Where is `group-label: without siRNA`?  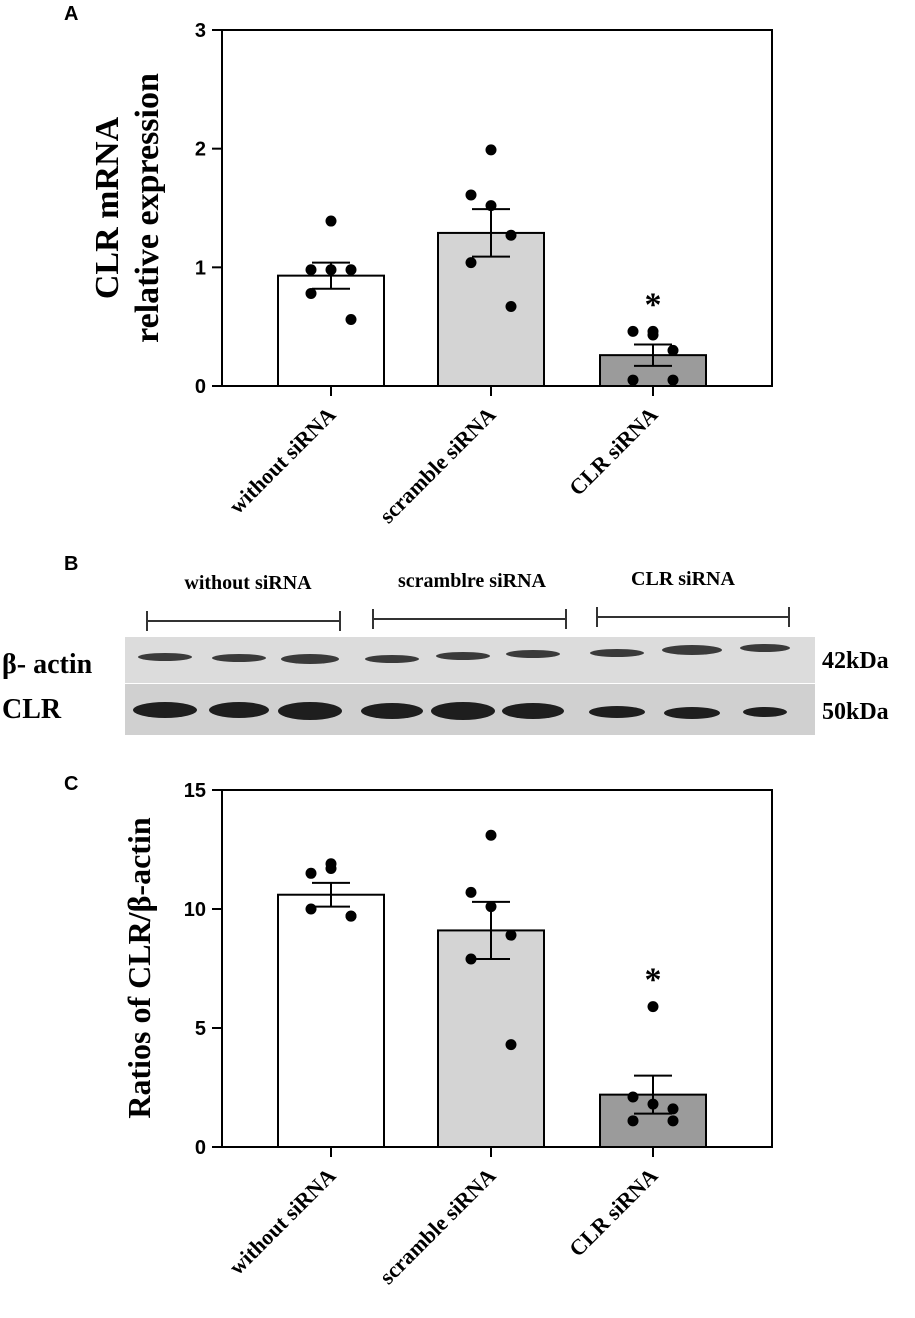
group-label: without siRNA is located at coordinates (248, 583).